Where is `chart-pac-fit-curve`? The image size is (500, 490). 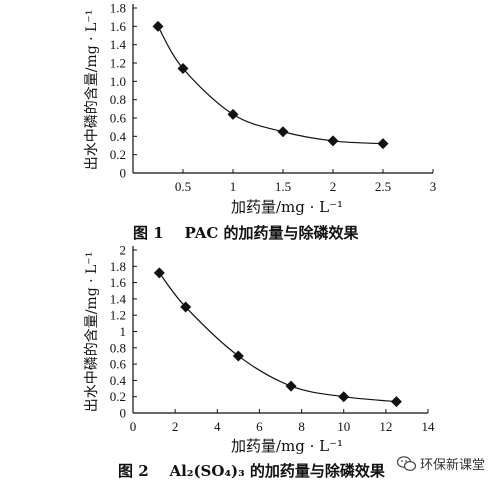 chart-pac-fit-curve is located at coordinates (270, 85).